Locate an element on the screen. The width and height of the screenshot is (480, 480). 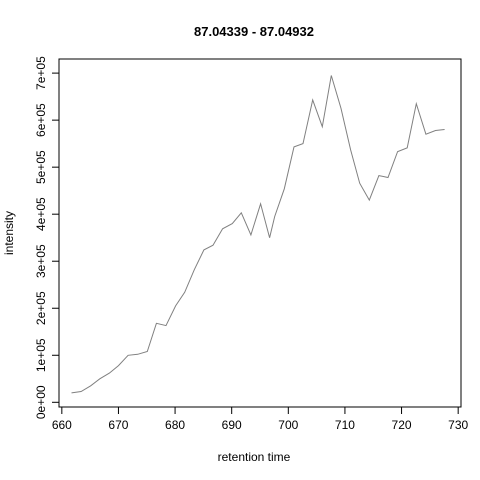
x-tick-label: 710 is located at coordinates (345, 425).